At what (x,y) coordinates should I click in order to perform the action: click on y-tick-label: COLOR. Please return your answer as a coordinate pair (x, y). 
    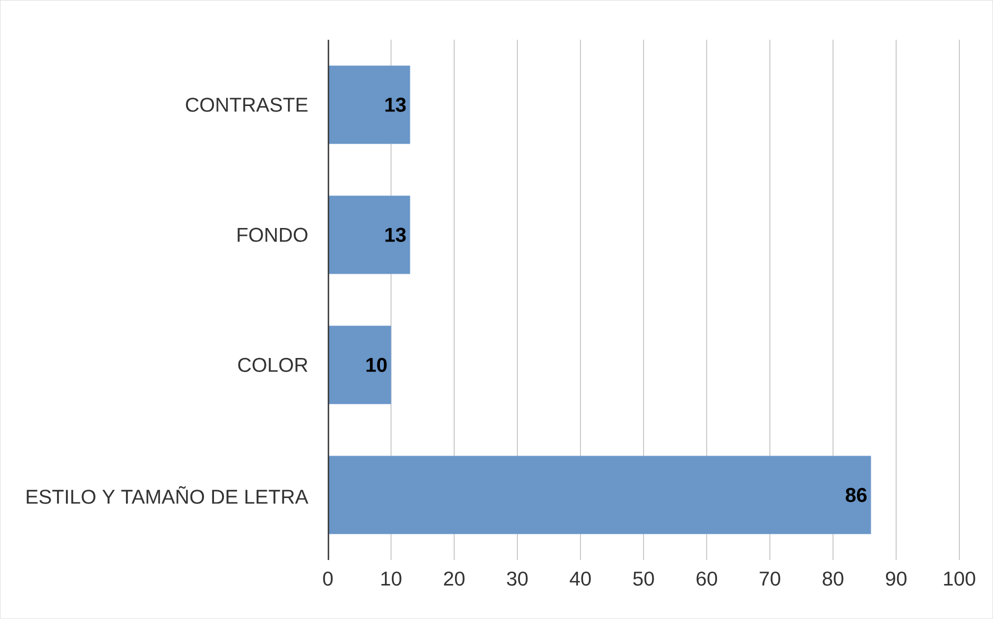
    Looking at the image, I should click on (273, 365).